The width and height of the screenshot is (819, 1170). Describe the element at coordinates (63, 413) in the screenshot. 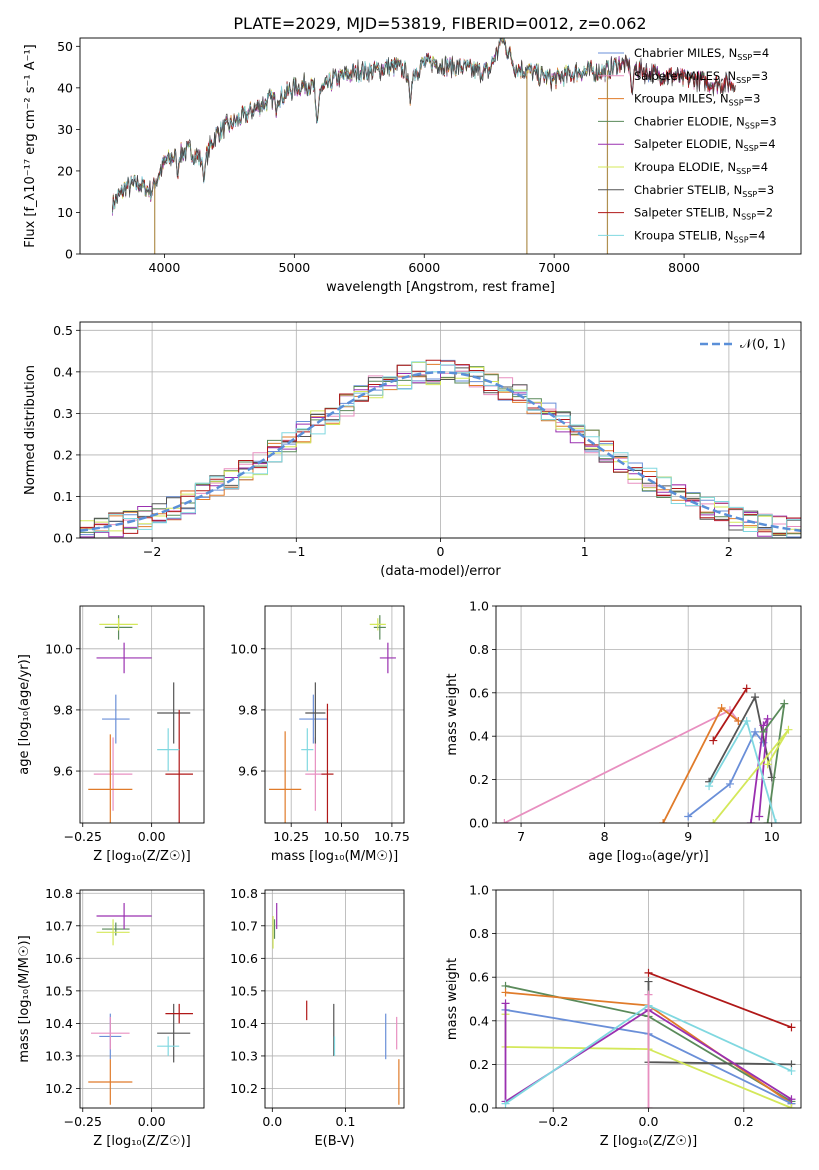

I see `y-tick-label: 0.3` at that location.